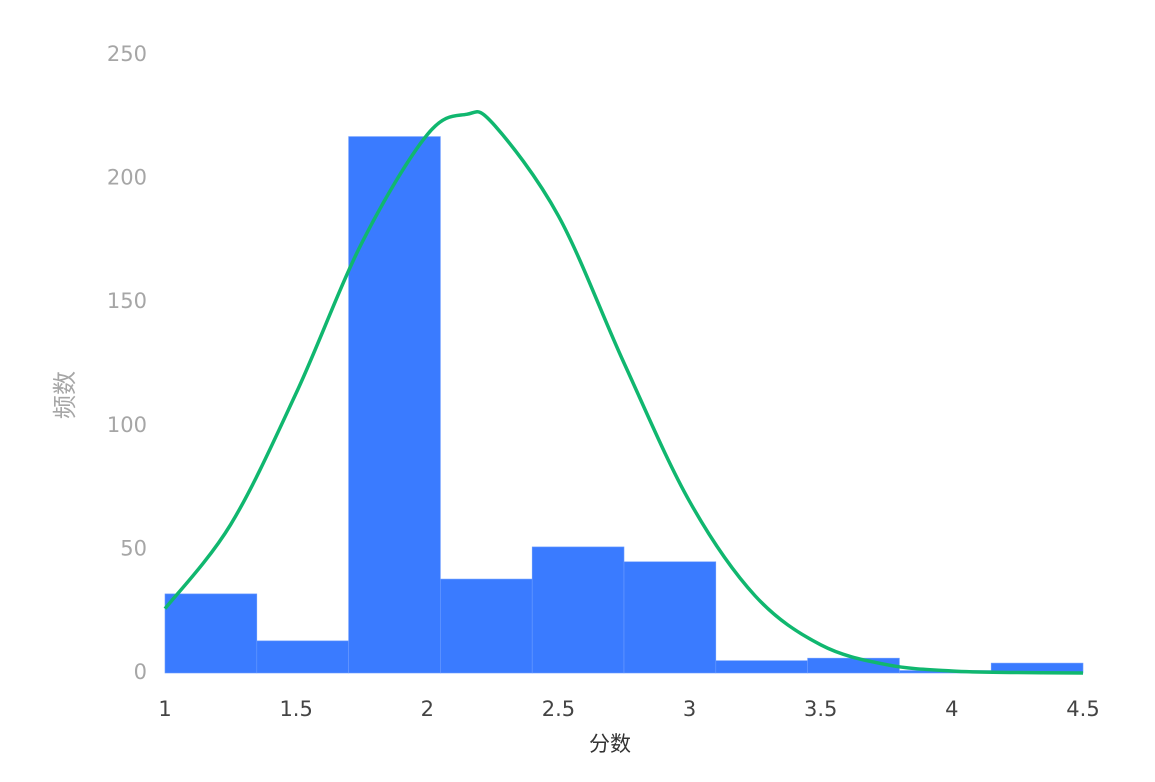  I want to click on x-tick-label: 2.5, so click(558, 709).